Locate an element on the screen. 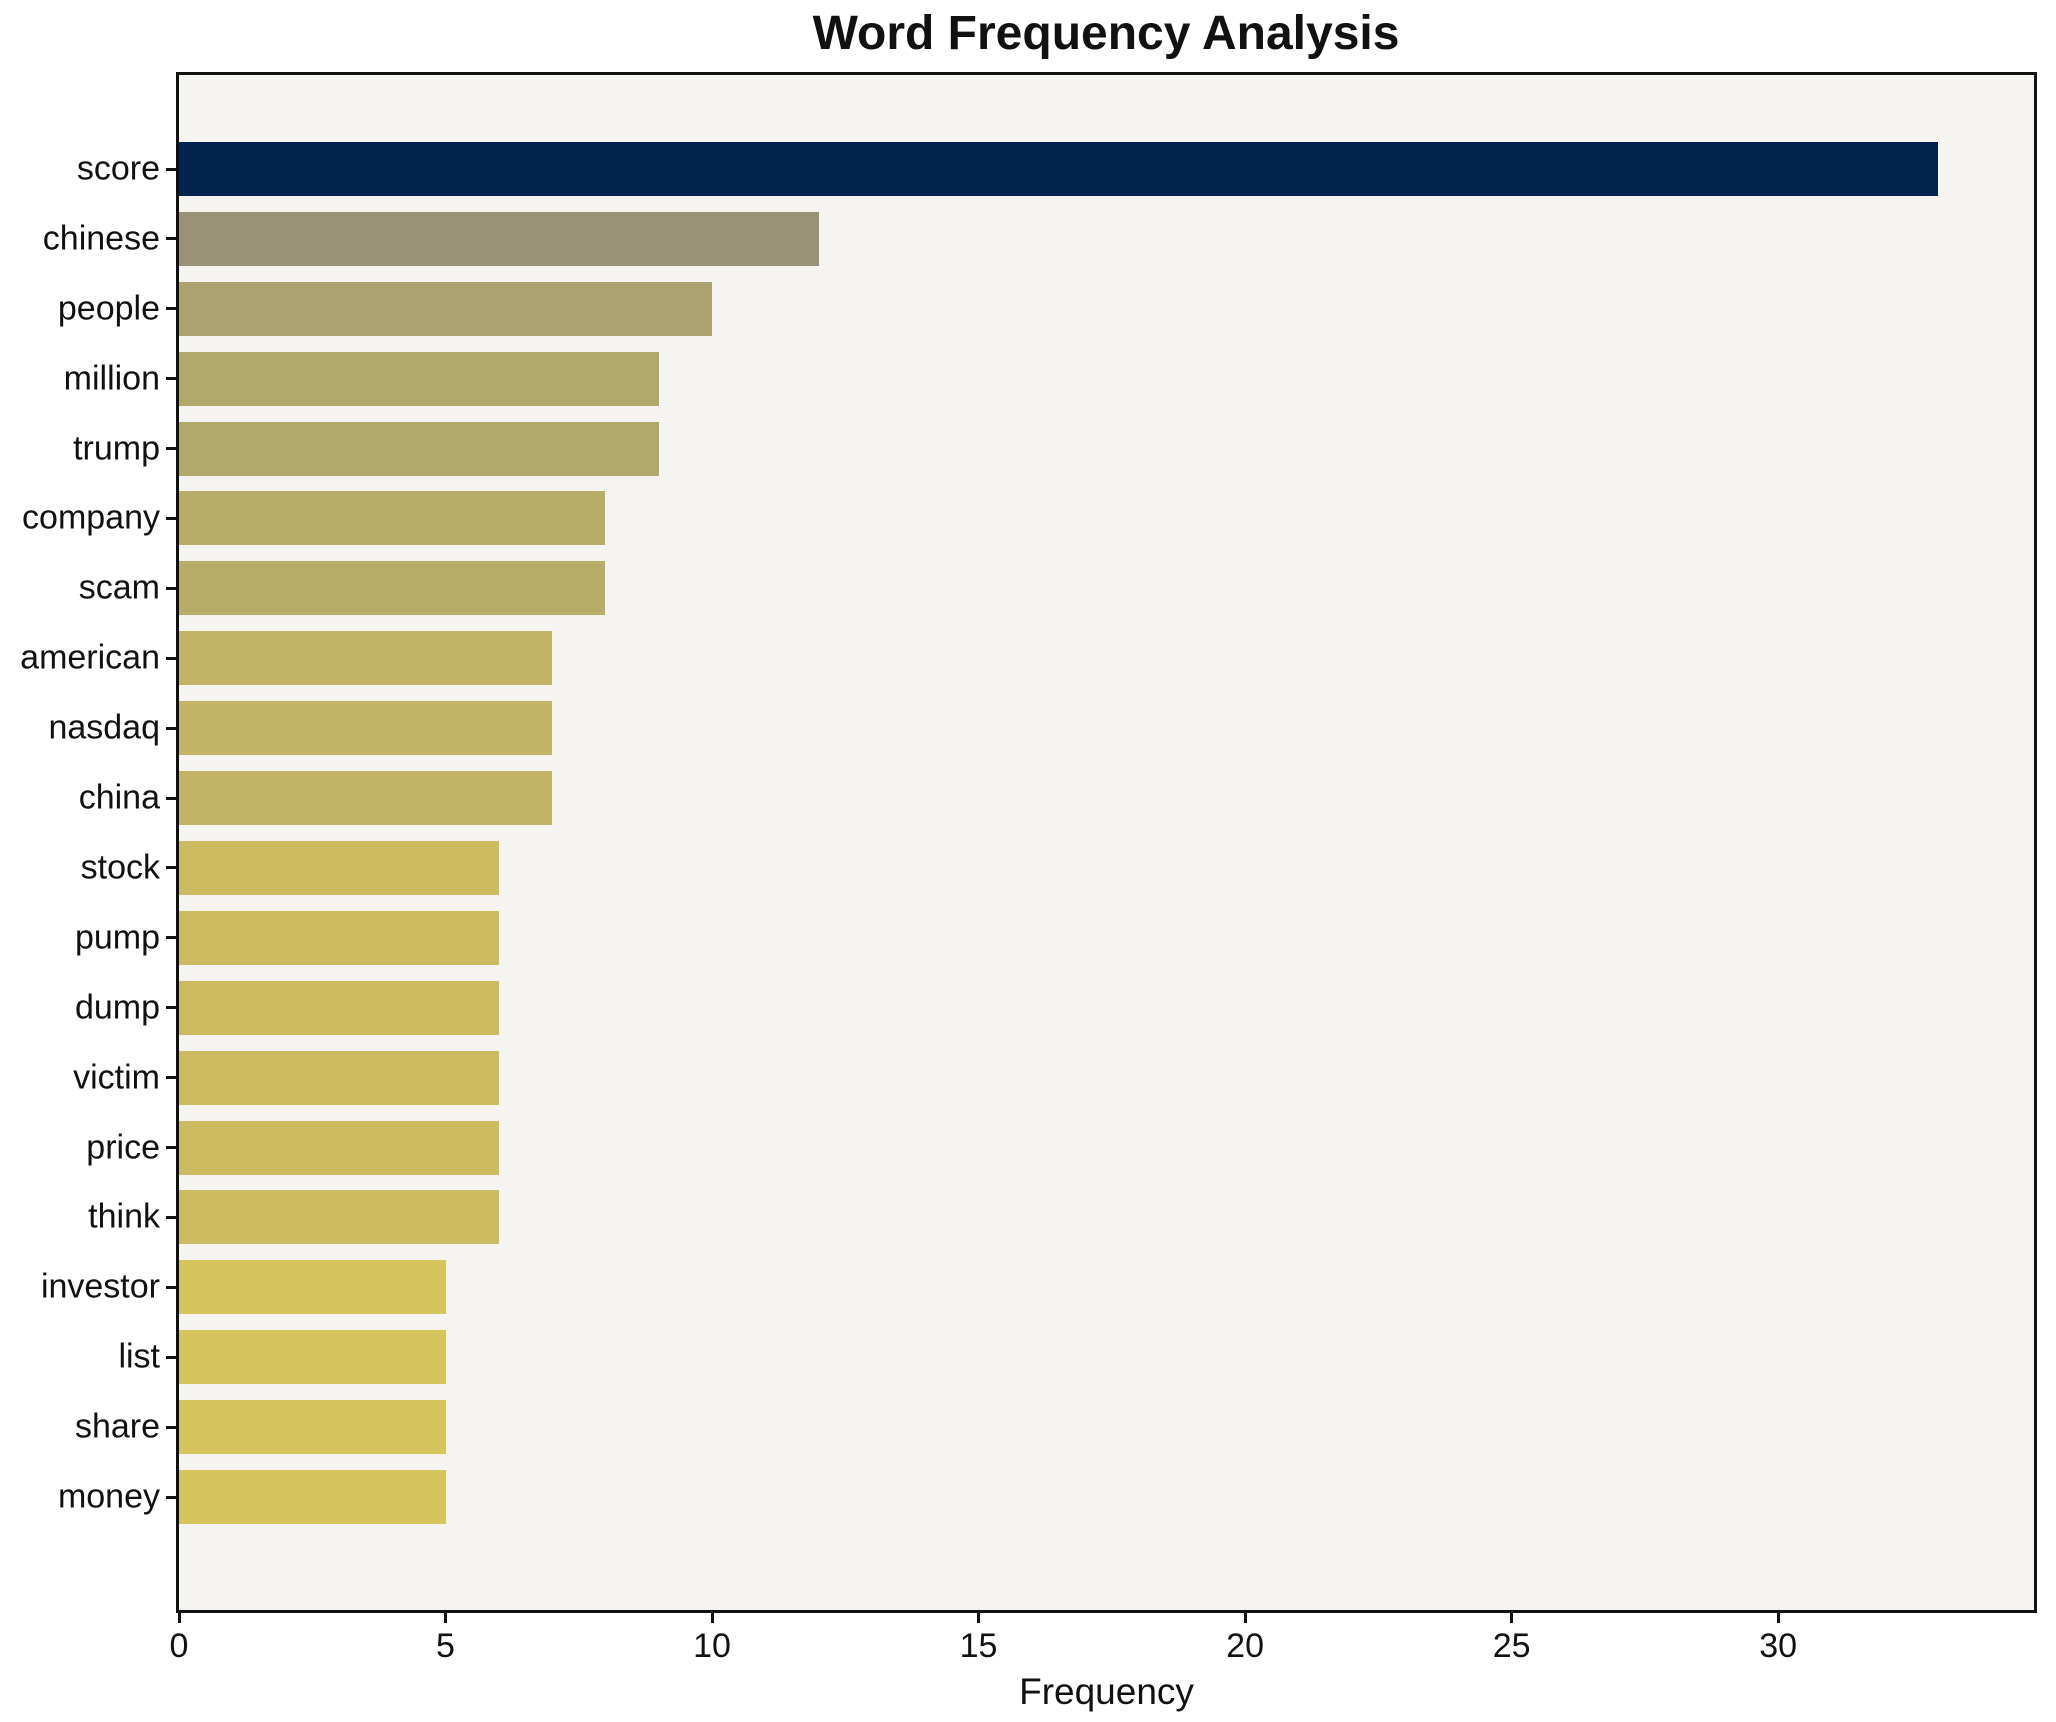 The height and width of the screenshot is (1722, 2056). bar-scam is located at coordinates (392, 588).